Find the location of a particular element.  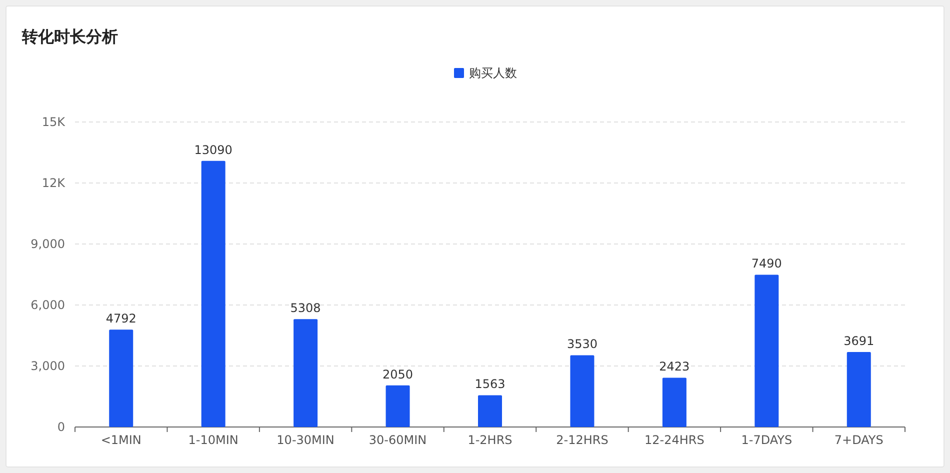

data-label: 2050 is located at coordinates (398, 374).